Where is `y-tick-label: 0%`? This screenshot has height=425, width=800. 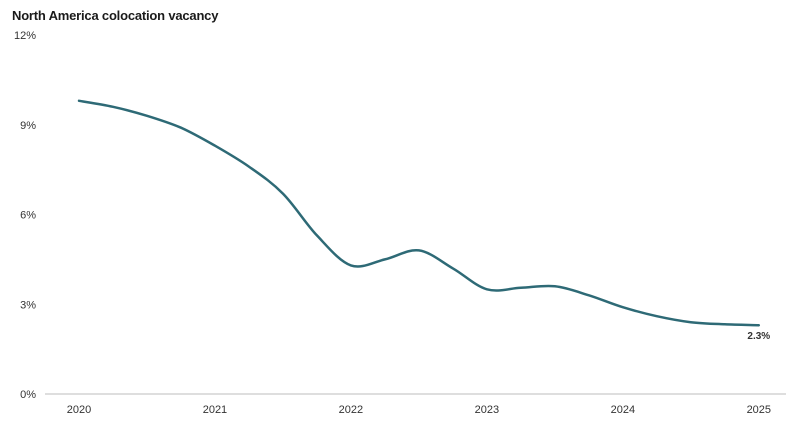 y-tick-label: 0% is located at coordinates (28, 395).